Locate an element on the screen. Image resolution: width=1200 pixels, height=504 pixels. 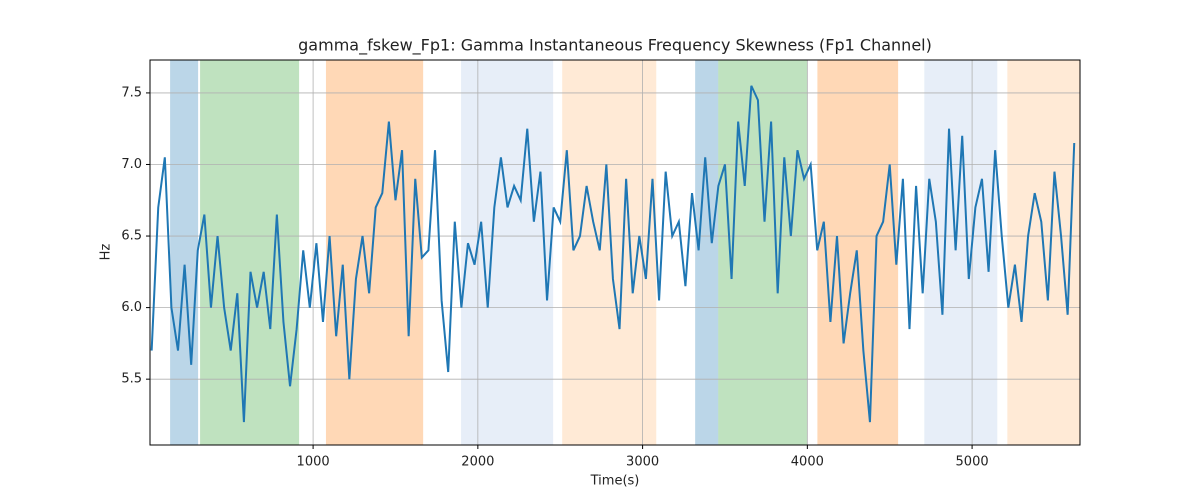
y-tick-label: 7.5 is located at coordinates (131, 92).